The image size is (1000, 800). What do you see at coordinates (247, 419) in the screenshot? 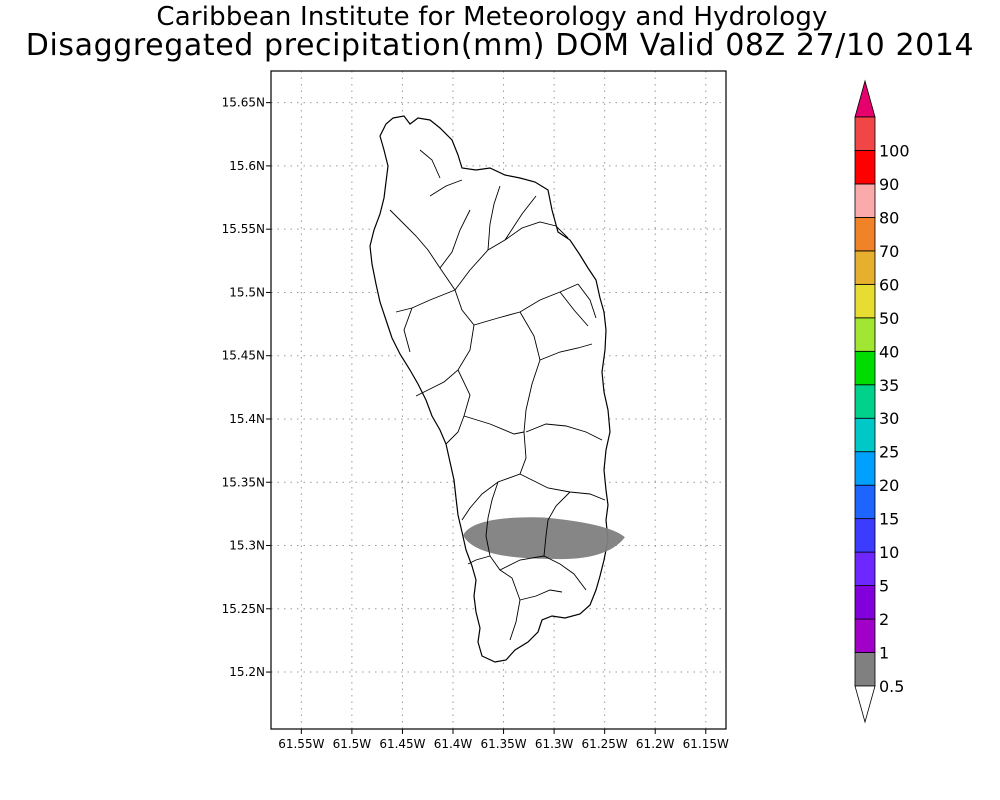
I see `lat-tick-label: 15.4N` at bounding box center [247, 419].